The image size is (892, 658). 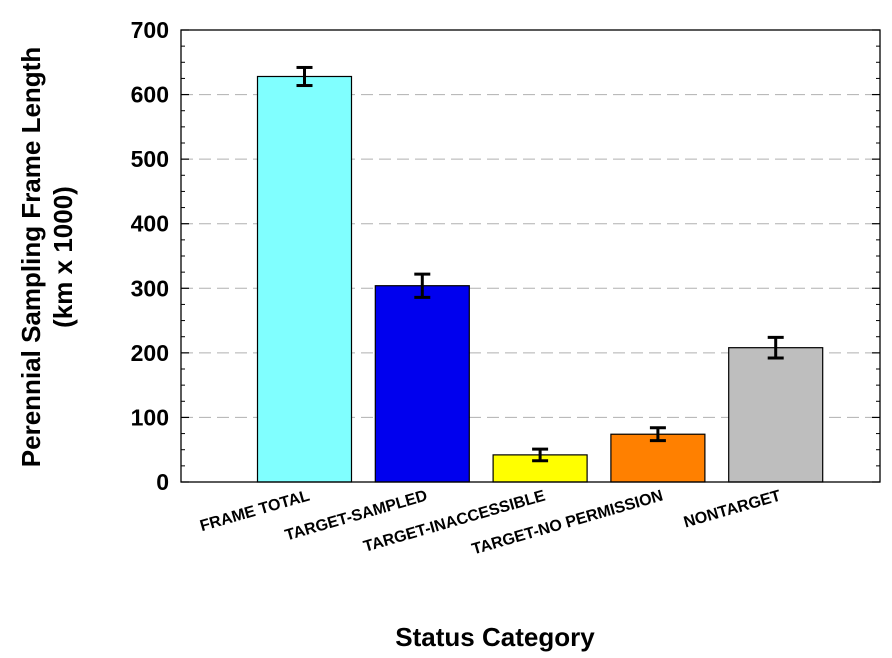 I want to click on x-axis-title: Status Category, so click(x=495, y=637).